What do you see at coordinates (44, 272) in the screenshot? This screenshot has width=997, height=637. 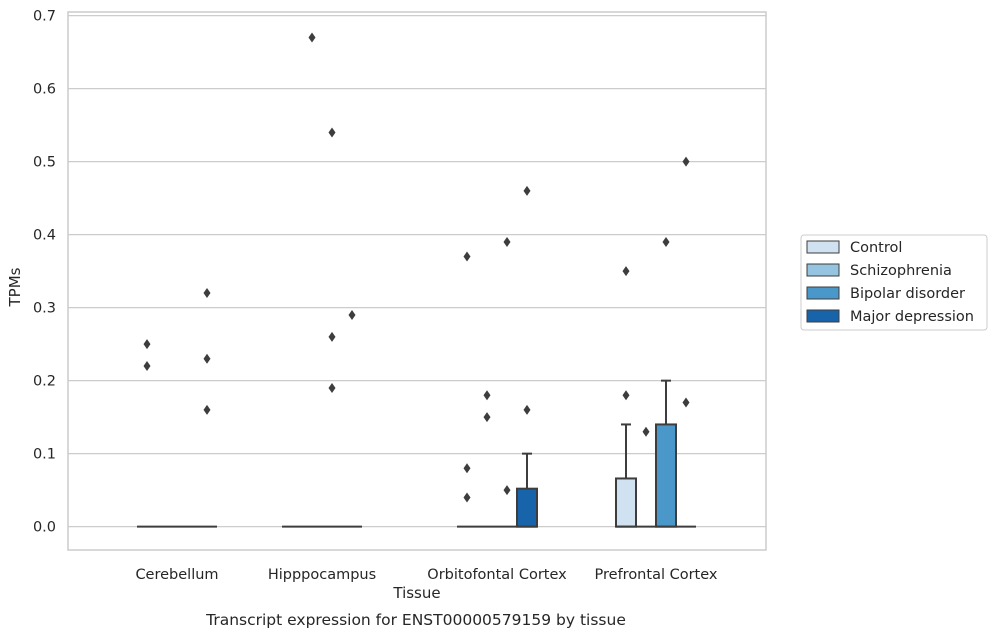 I see `y-tick-labels: 0.0 0.1 0.2 0.3 0.4 0.5 0.6 0.7` at bounding box center [44, 272].